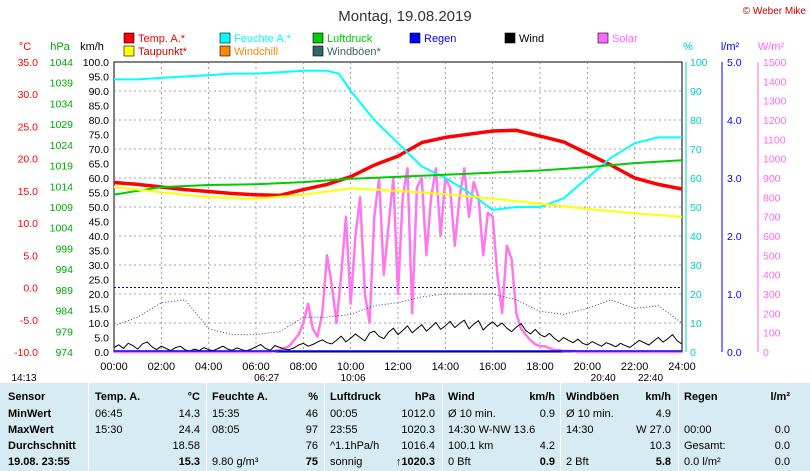  Describe the element at coordinates (99, 266) in the screenshot. I see `axis-tick-label: 30.0` at that location.